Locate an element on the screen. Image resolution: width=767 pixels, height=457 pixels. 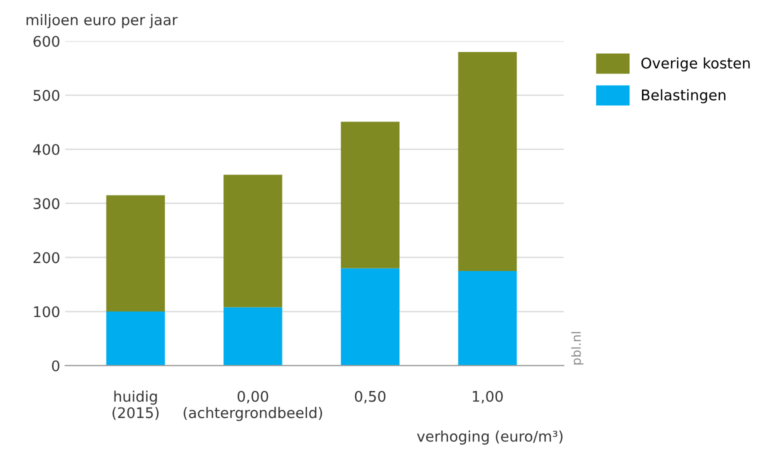
legend-label: Belastingen is located at coordinates (684, 96).